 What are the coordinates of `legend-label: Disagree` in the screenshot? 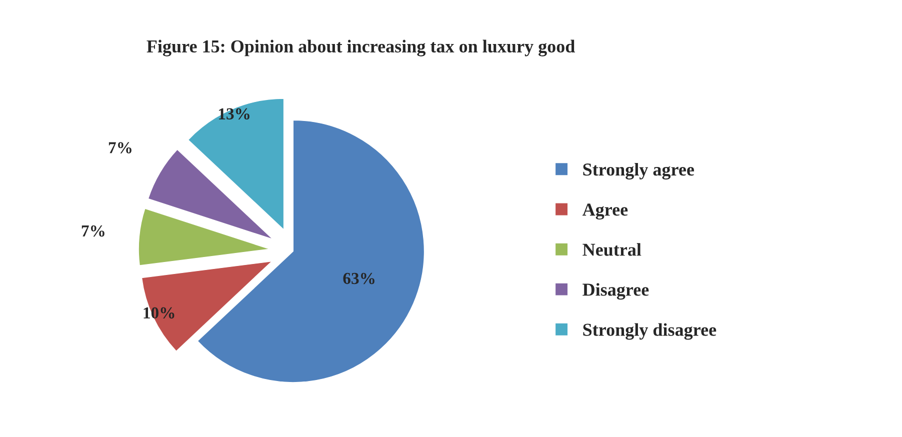 It's located at (615, 291).